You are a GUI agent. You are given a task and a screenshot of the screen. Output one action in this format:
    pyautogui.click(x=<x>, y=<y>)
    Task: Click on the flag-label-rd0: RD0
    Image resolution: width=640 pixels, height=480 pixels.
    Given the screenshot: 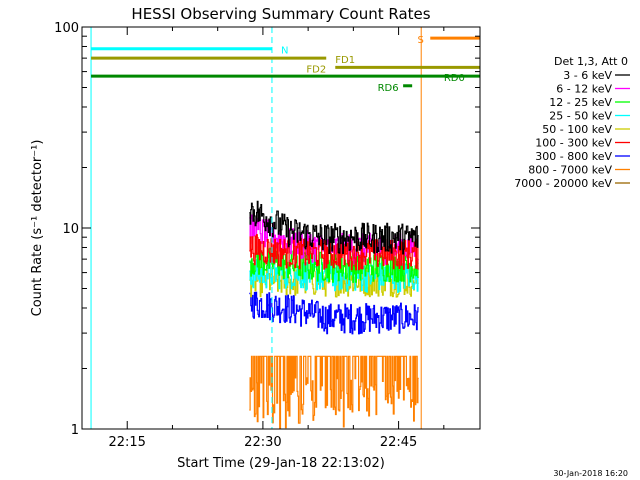 What is the action you would take?
    pyautogui.click(x=454, y=78)
    